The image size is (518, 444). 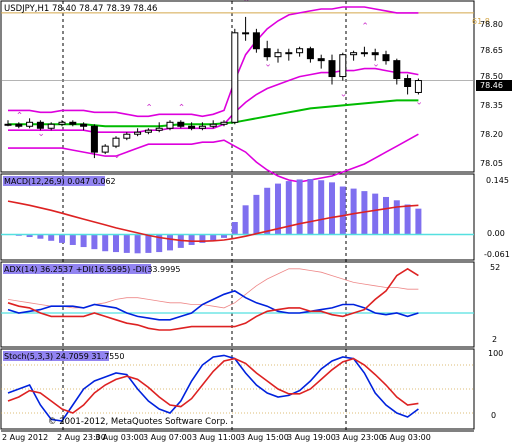 What do you see at coordinates (497, 254) in the screenshot?
I see `macd-tick: -0.061` at bounding box center [497, 254].